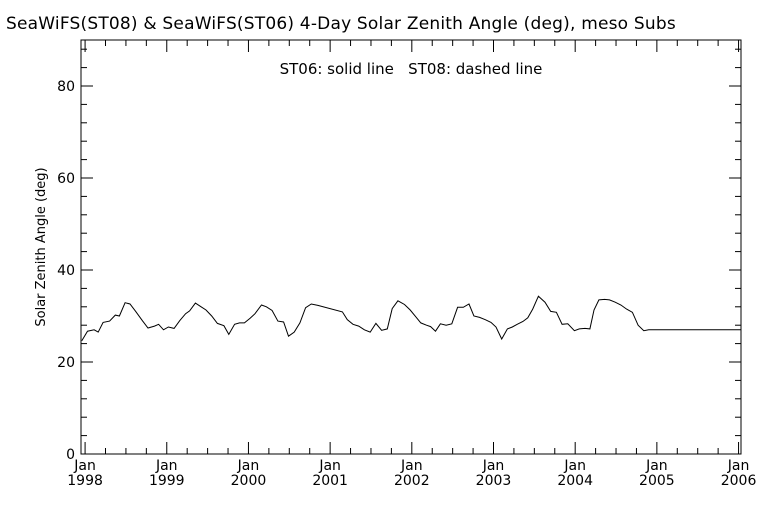 Image resolution: width=768 pixels, height=512 pixels. Describe the element at coordinates (412, 481) in the screenshot. I see `x-tick-year-label: 2002` at that location.